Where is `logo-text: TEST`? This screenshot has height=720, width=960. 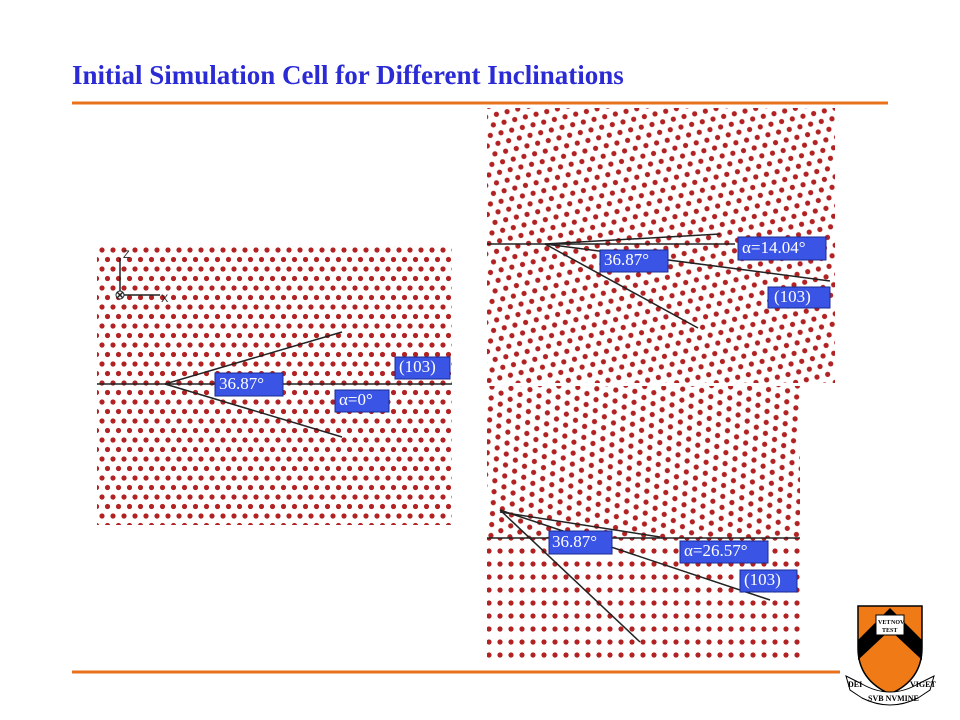
logo-text: TEST is located at coordinates (889, 631).